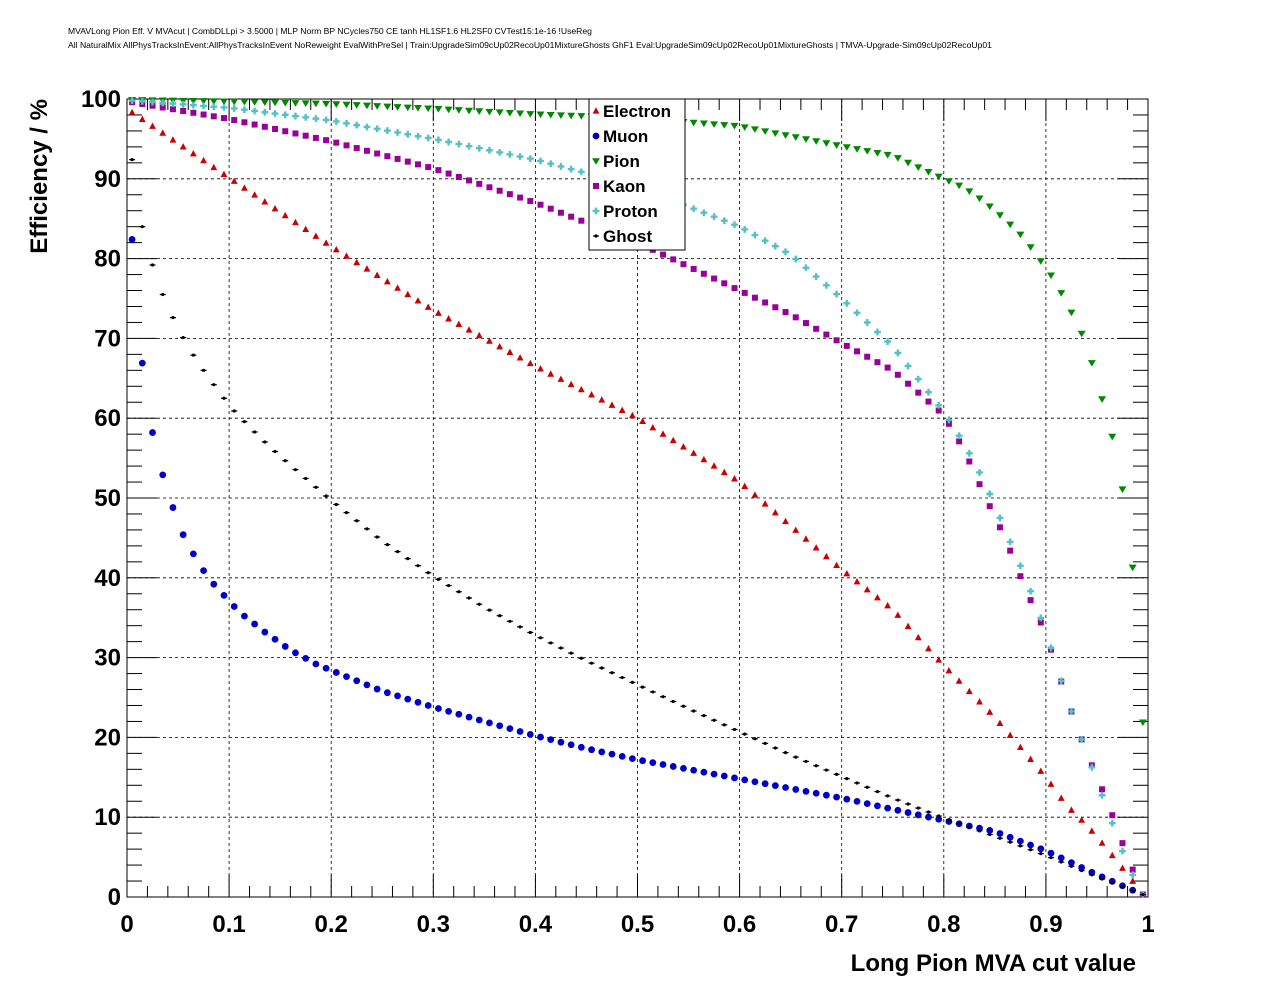  I want to click on legend-label-muon: Muon, so click(625, 136).